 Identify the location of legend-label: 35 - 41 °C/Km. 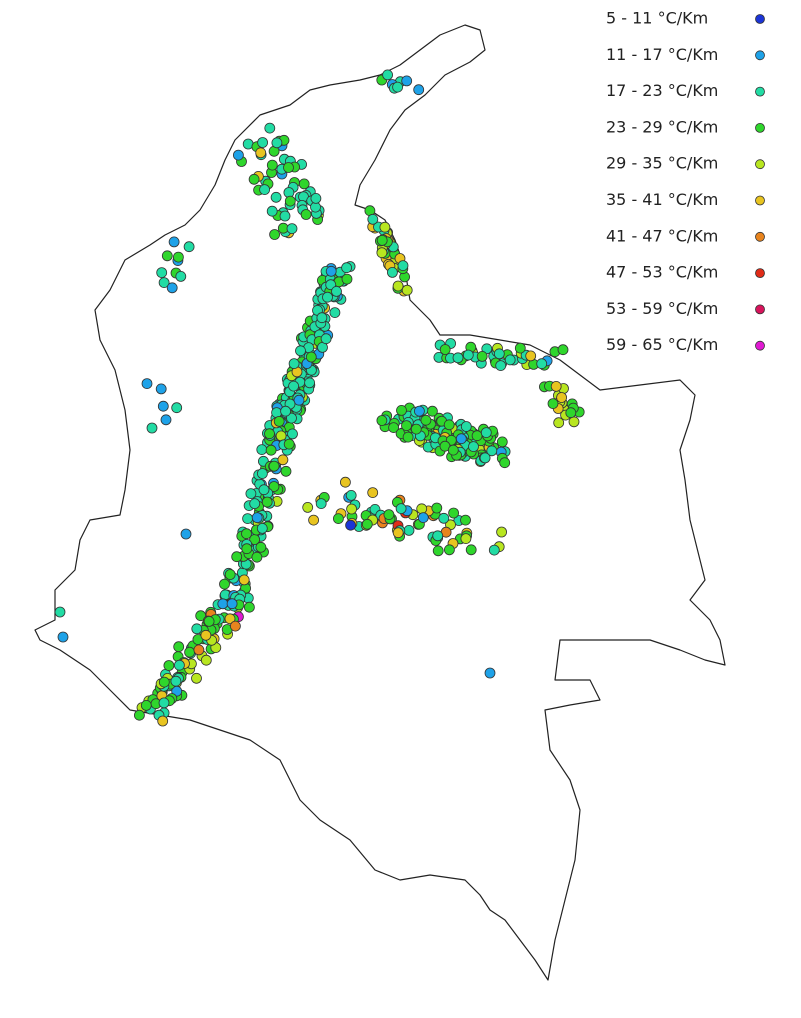
(662, 199).